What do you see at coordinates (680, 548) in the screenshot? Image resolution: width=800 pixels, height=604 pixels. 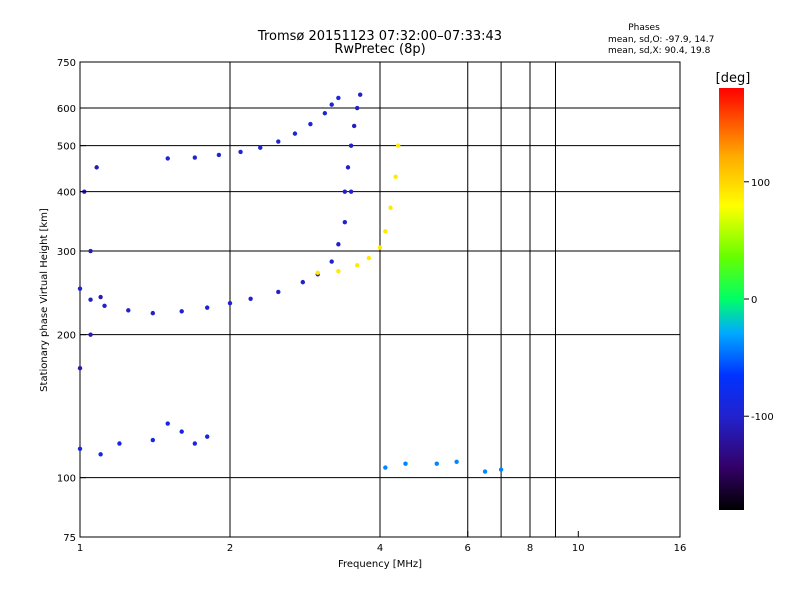 I see `x-tick-label: 16` at bounding box center [680, 548].